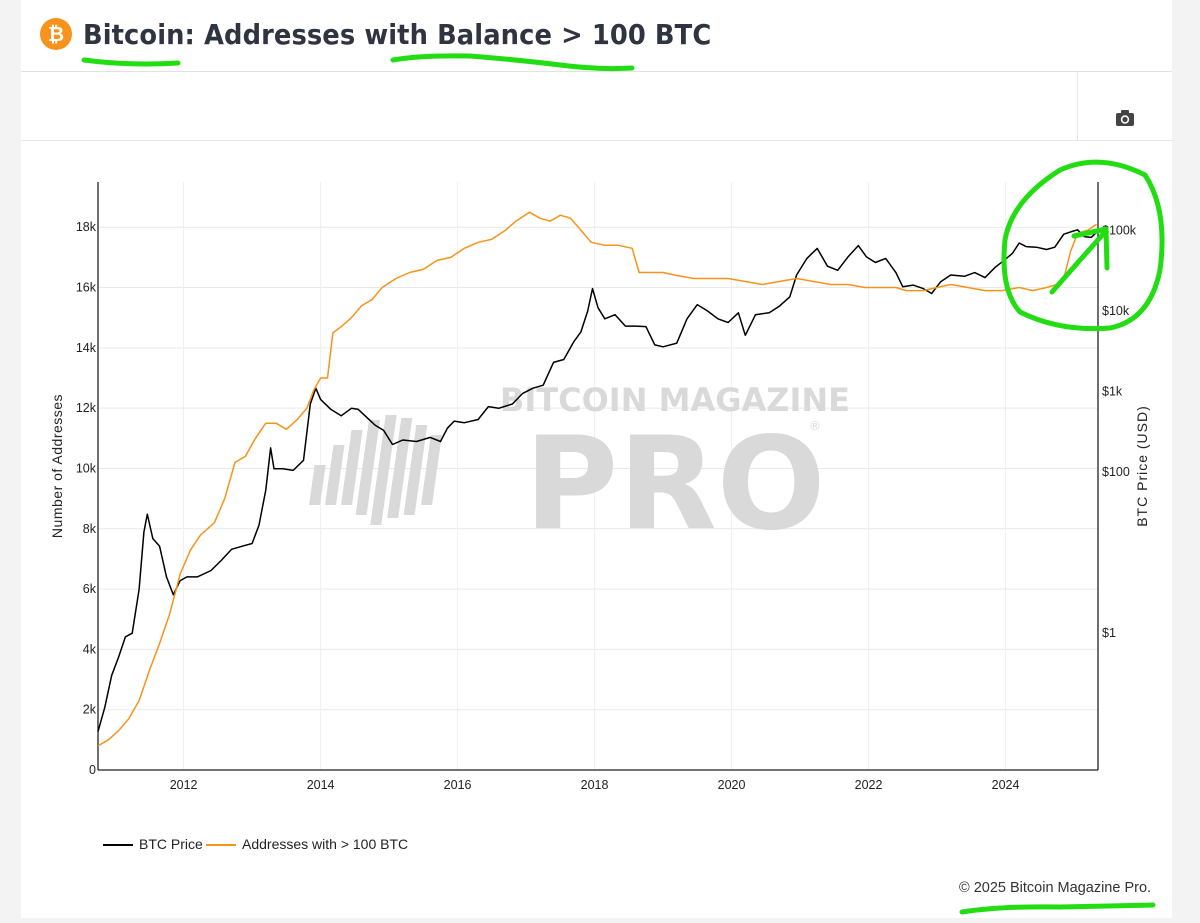 Image resolution: width=1200 pixels, height=923 pixels. I want to click on bitcoin-logo-icon: ₿, so click(56, 34).